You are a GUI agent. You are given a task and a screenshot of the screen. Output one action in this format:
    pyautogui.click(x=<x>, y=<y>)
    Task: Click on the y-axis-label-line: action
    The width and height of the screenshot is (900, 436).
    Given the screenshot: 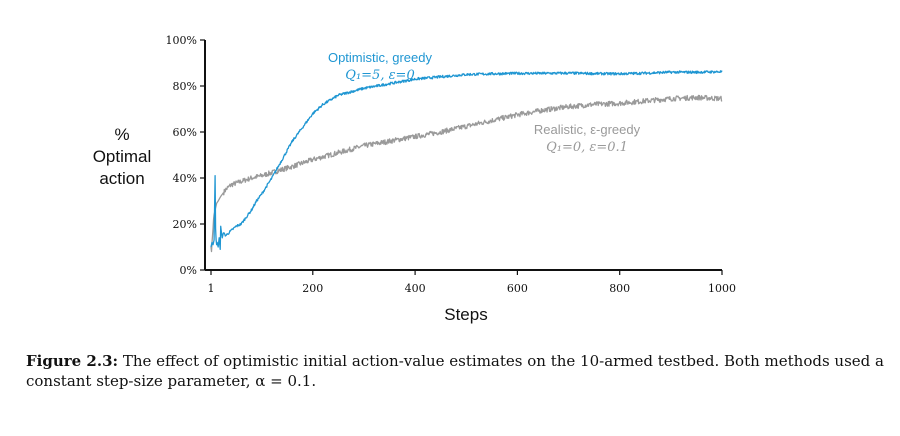 What is the action you would take?
    pyautogui.click(x=121, y=178)
    